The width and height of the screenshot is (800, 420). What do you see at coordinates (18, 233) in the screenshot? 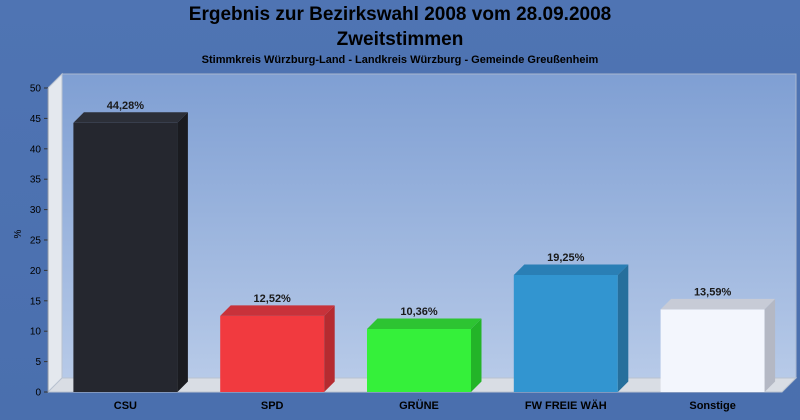
I see `y-axis-label: %` at bounding box center [18, 233].